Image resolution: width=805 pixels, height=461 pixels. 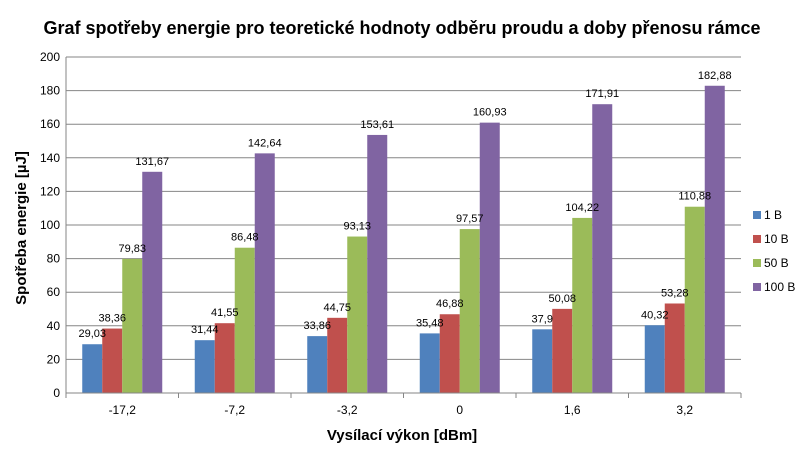 I want to click on legend-label: 100 B, so click(x=779, y=287).